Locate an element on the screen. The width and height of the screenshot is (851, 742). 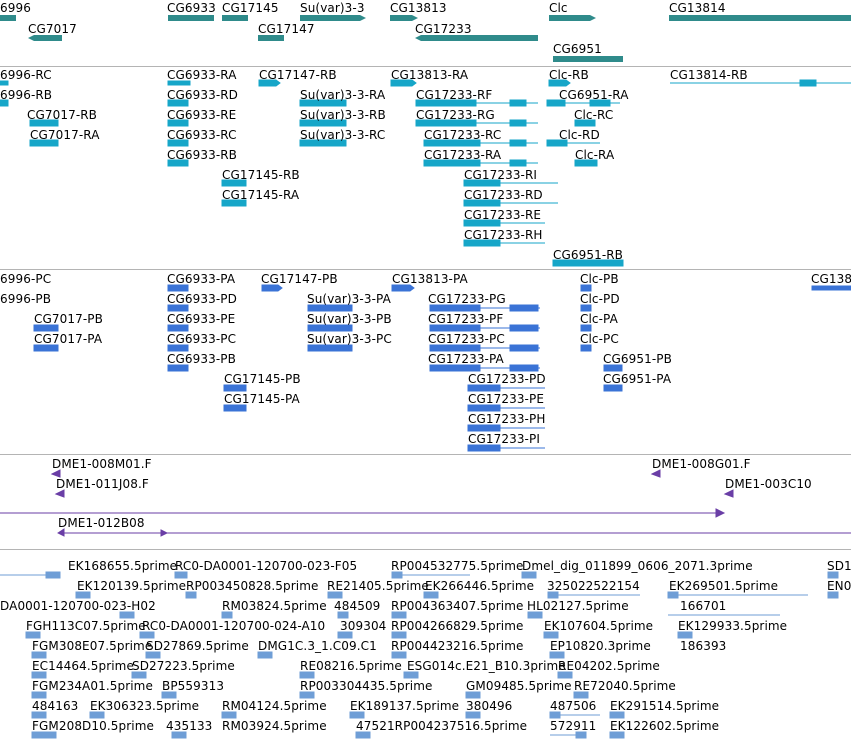
gene-bar-cg7017 is located at coordinates (45, 38).